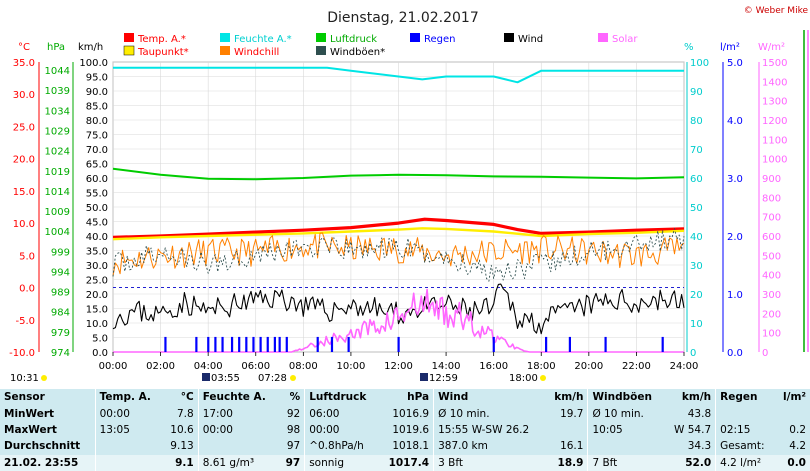 The width and height of the screenshot is (810, 471). What do you see at coordinates (295, 397) in the screenshot?
I see `stats-header-cell: %` at bounding box center [295, 397].